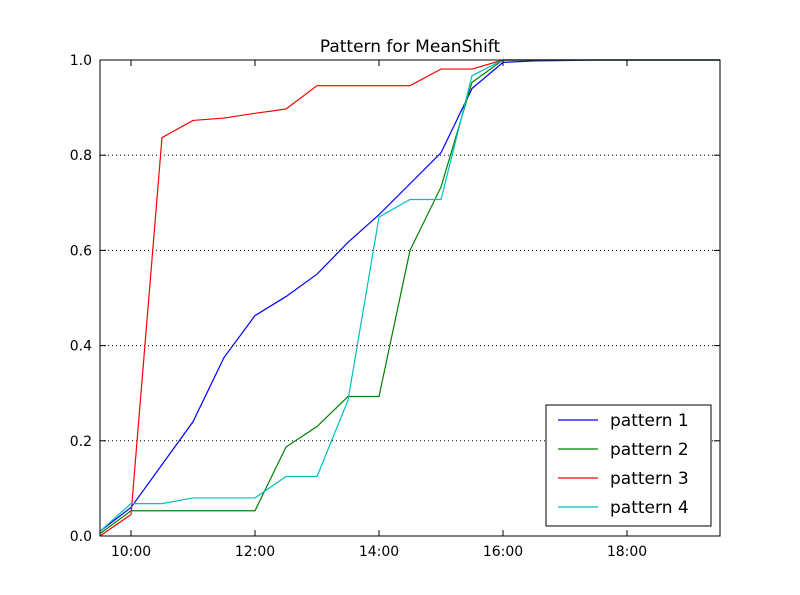 This screenshot has height=595, width=800. Describe the element at coordinates (649, 508) in the screenshot. I see `legend-label: pattern 4` at that location.